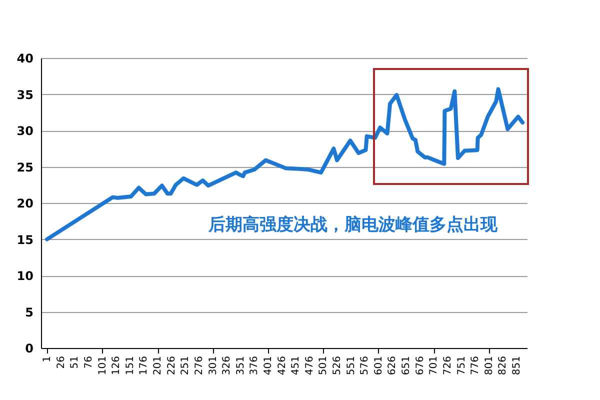  What do you see at coordinates (29, 349) in the screenshot?
I see `y-tick-label: 0` at bounding box center [29, 349].